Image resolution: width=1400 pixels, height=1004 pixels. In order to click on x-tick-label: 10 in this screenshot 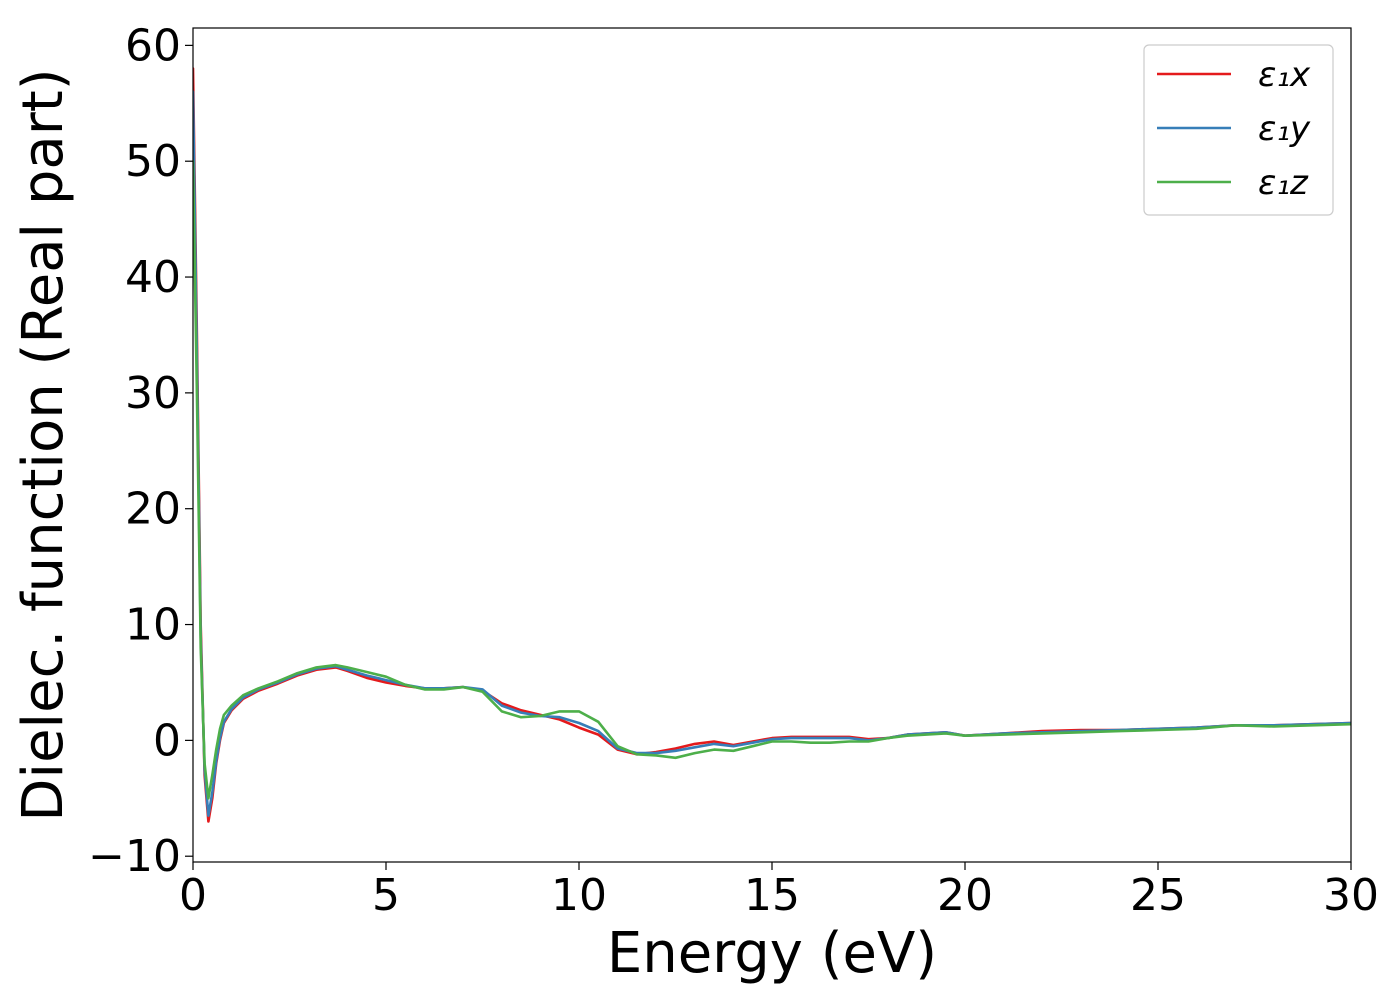, I will do `click(579, 895)`.